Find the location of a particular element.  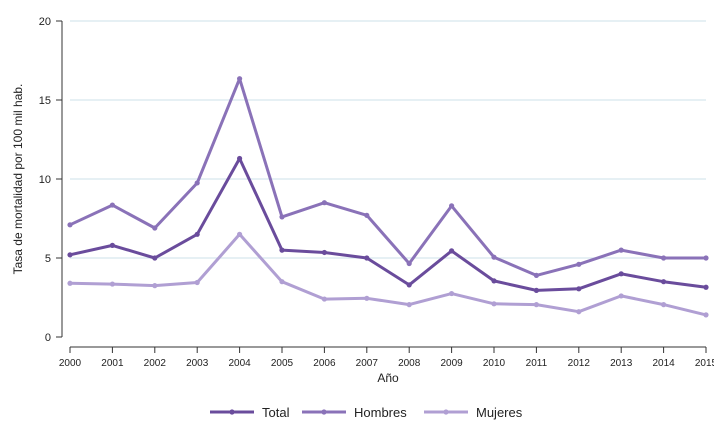

x-tick-label: 2004 is located at coordinates (239, 363).